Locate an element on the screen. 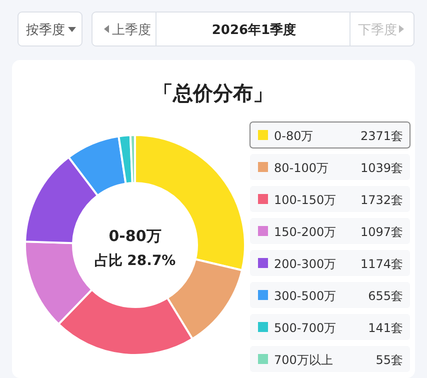  legend-label: 300-500万 is located at coordinates (305, 296).